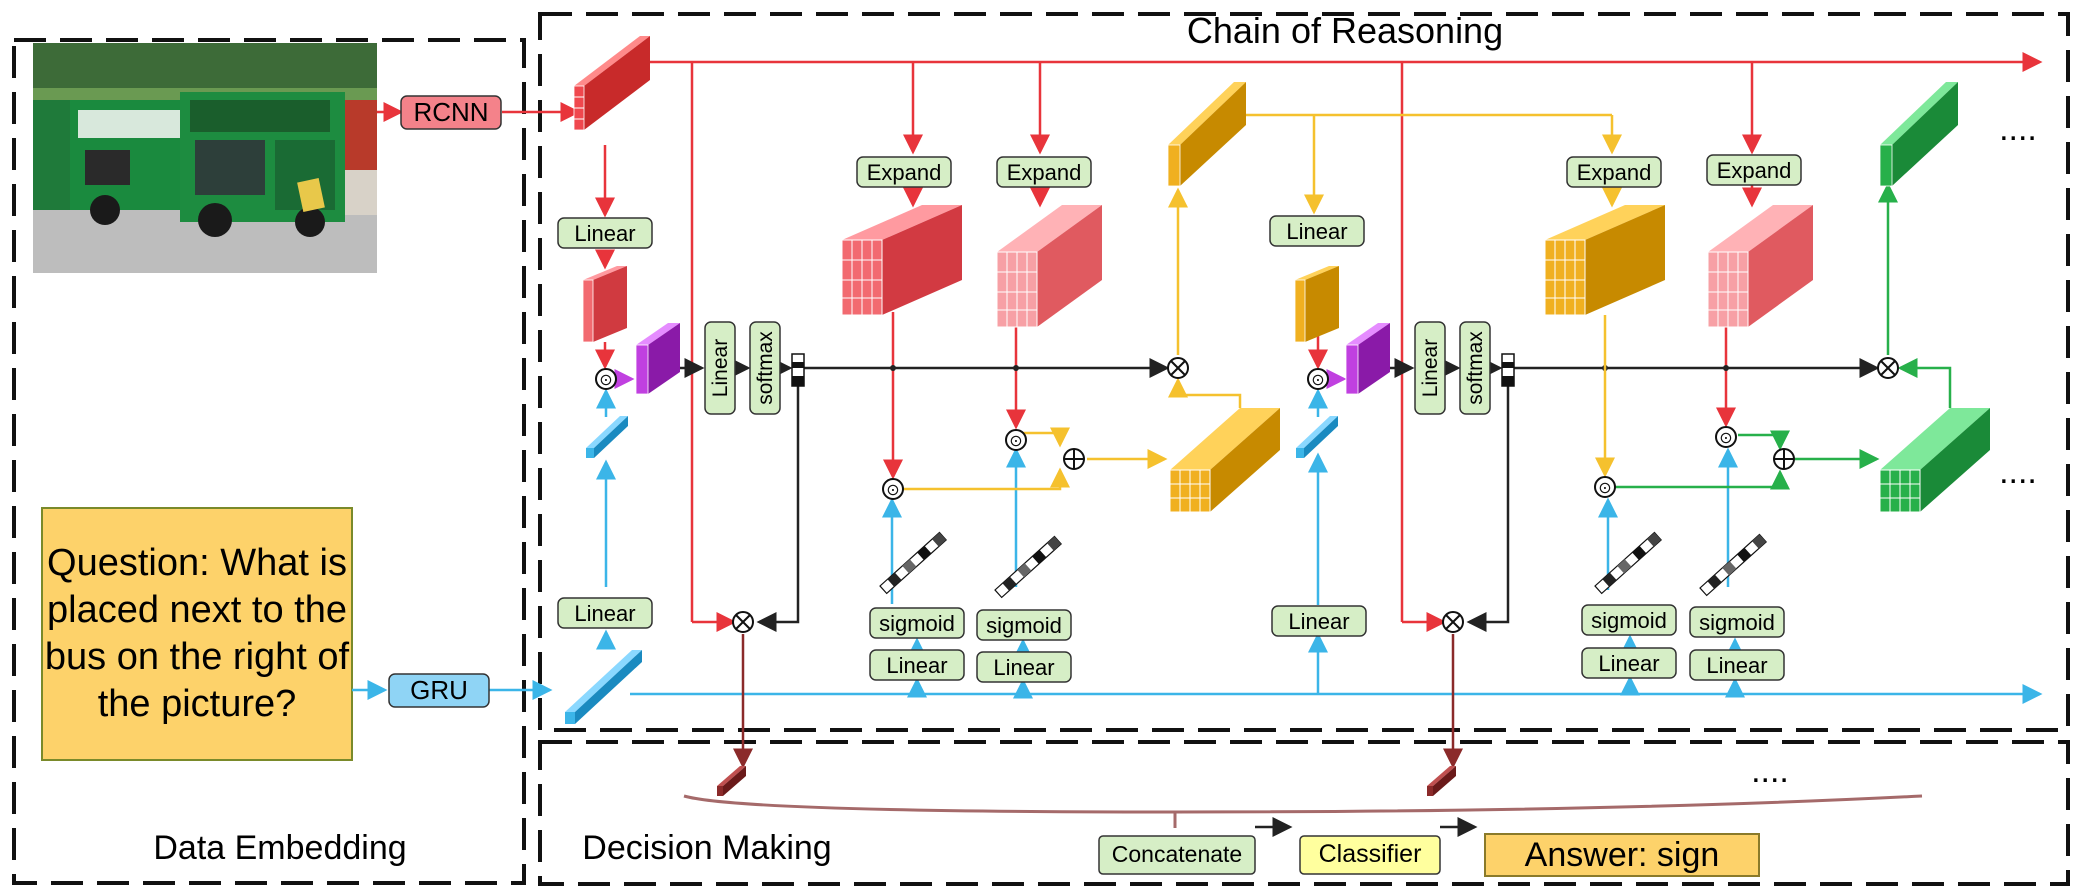 This screenshot has width=2080, height=896. I want to click on linear-box-image, so click(605, 233).